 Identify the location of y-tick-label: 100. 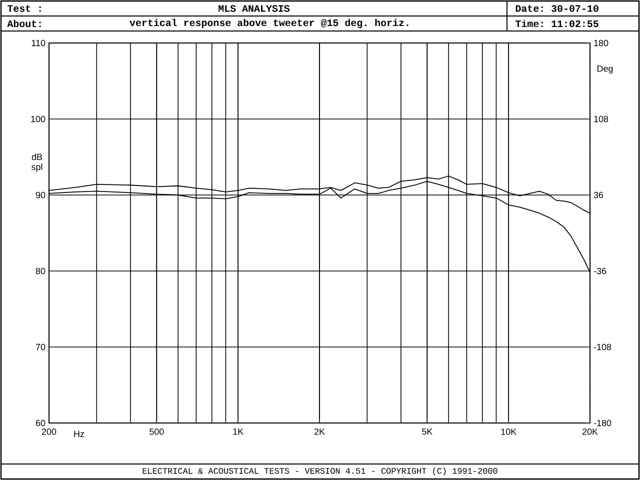
(38, 119).